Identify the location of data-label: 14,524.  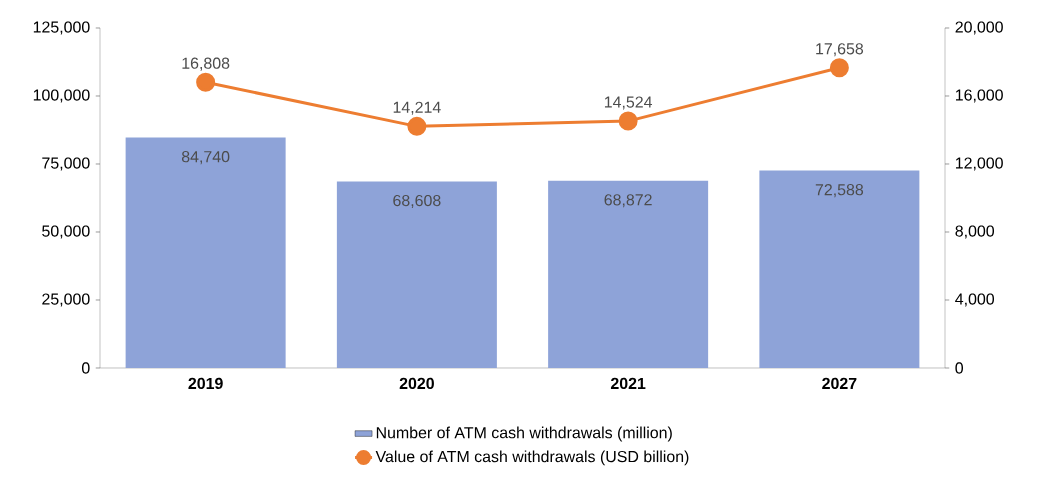
(628, 103).